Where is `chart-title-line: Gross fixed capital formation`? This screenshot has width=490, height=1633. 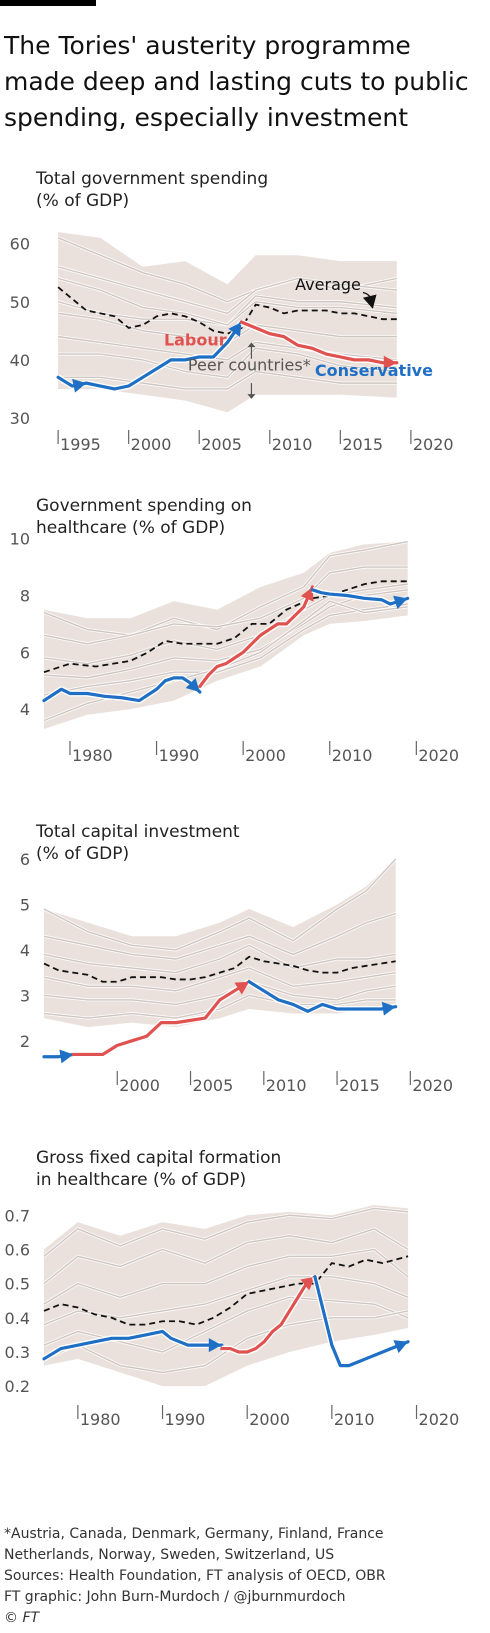 chart-title-line: Gross fixed capital formation is located at coordinates (158, 1158).